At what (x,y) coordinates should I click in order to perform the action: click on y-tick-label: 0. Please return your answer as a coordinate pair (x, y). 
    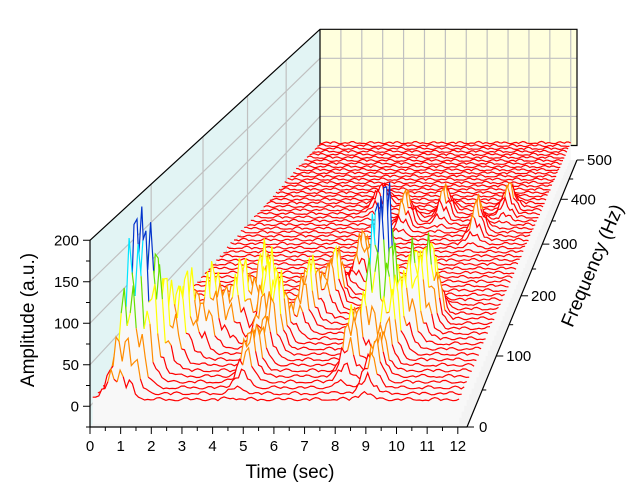
    Looking at the image, I should click on (75, 406).